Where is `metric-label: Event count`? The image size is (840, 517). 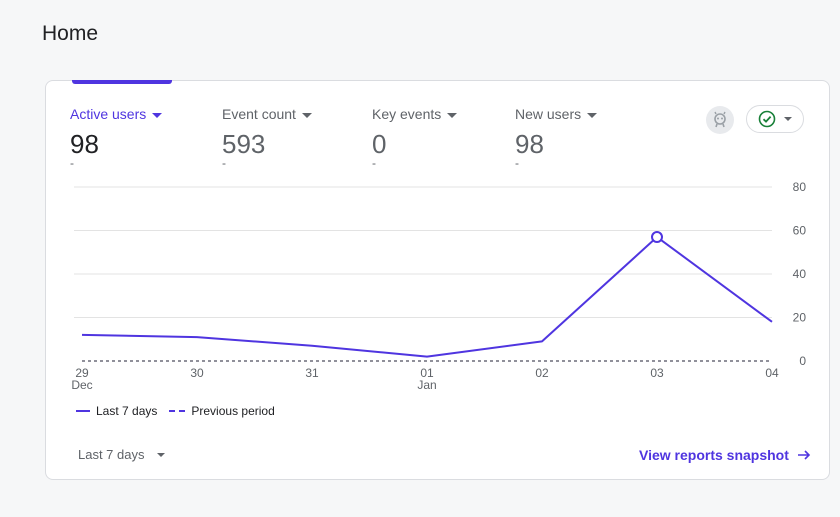 metric-label: Event count is located at coordinates (259, 114).